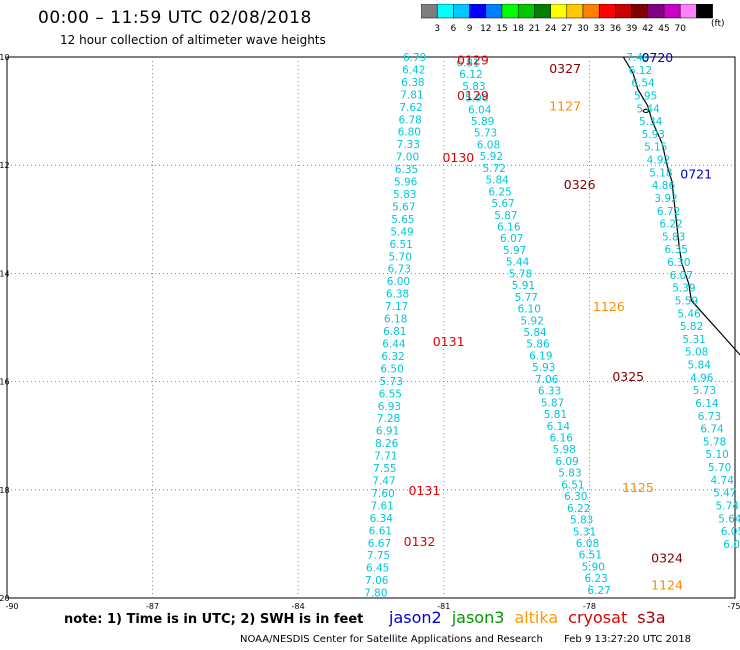  I want to click on swh-value-track-c: 4.96, so click(702, 378).